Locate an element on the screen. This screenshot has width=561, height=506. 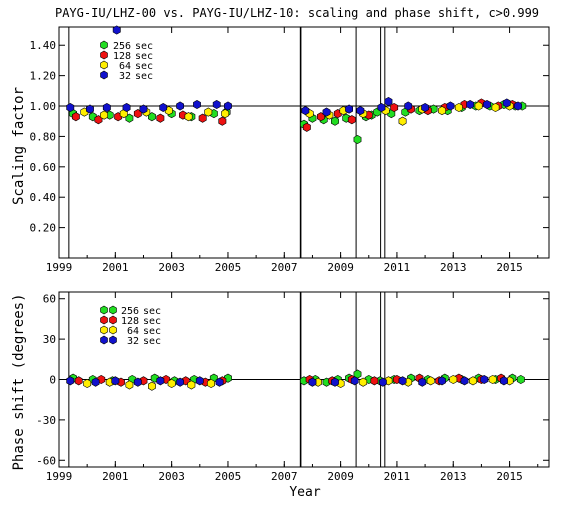
x-tick-label: 2005 is located at coordinates (228, 267).